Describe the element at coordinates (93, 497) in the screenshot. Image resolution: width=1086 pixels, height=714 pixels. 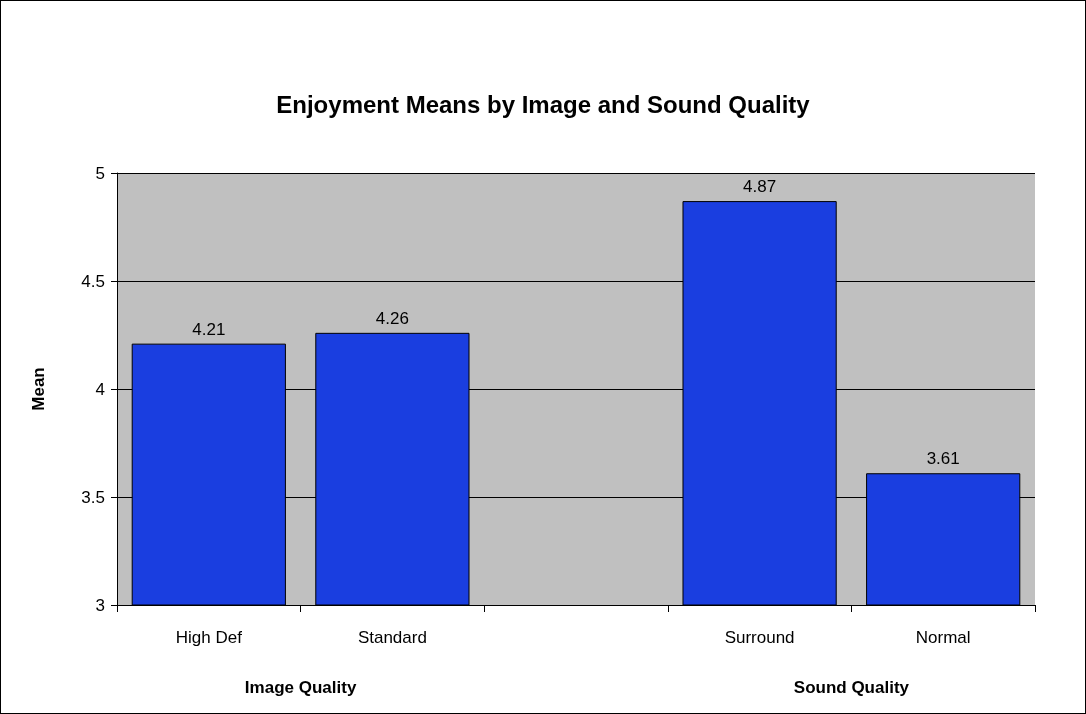
I see `y-tick-label: 3.5` at that location.